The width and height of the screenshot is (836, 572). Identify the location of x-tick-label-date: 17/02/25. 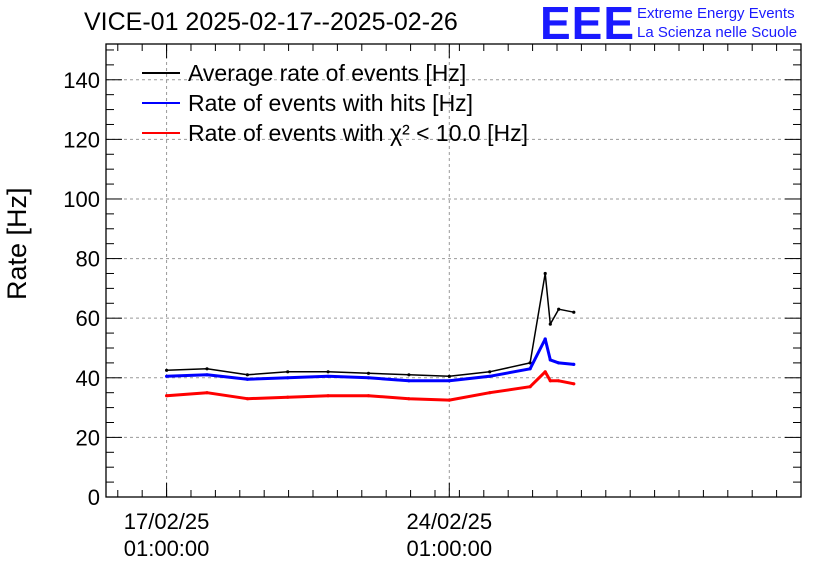
(167, 521).